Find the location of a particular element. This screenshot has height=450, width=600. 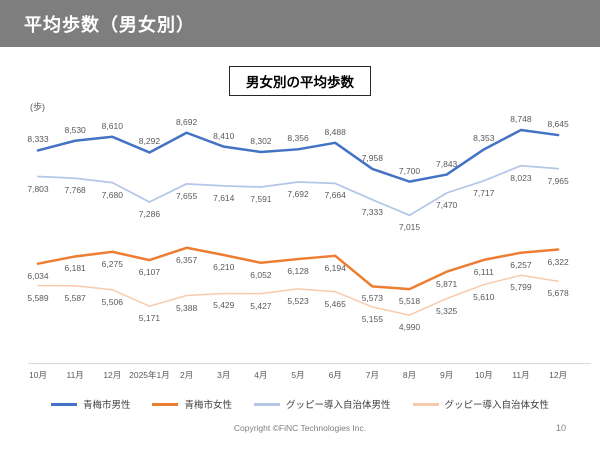

data-label: 6,322 is located at coordinates (558, 261).